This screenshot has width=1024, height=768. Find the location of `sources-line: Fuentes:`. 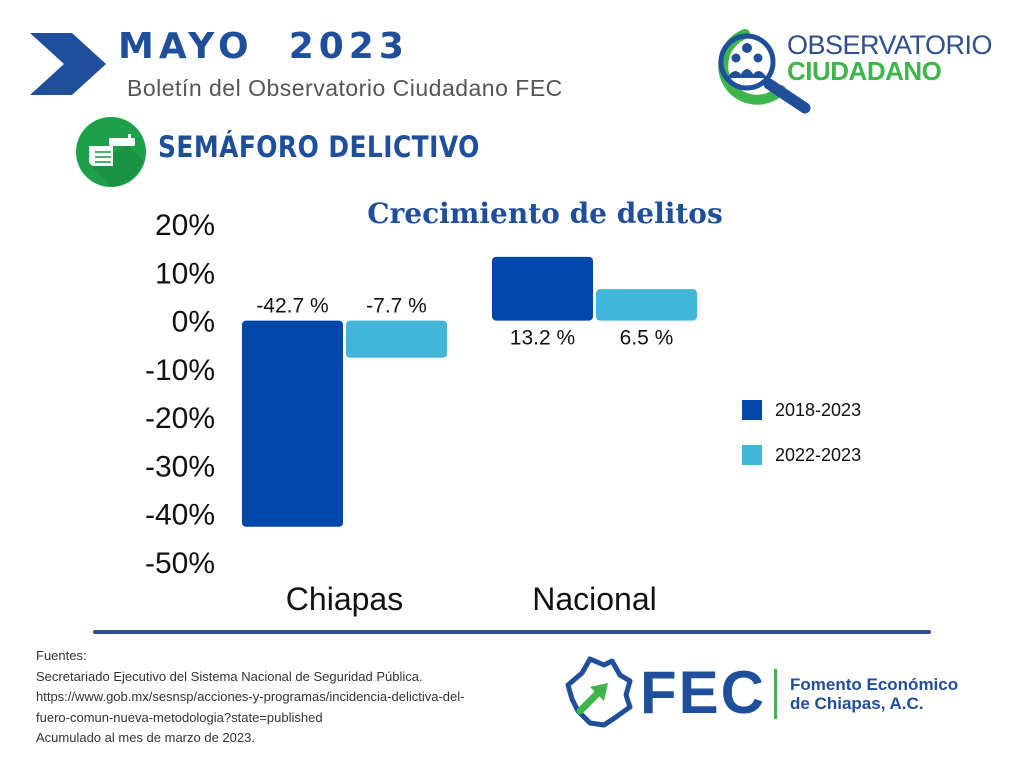

sources-line: Fuentes: is located at coordinates (61, 655).